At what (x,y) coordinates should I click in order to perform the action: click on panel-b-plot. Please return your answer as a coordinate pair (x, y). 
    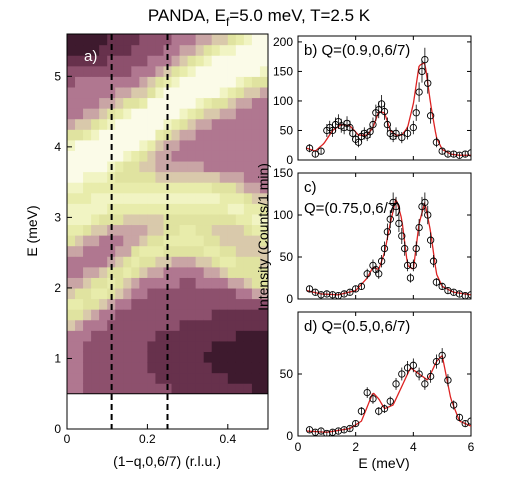
    Looking at the image, I should click on (388, 103).